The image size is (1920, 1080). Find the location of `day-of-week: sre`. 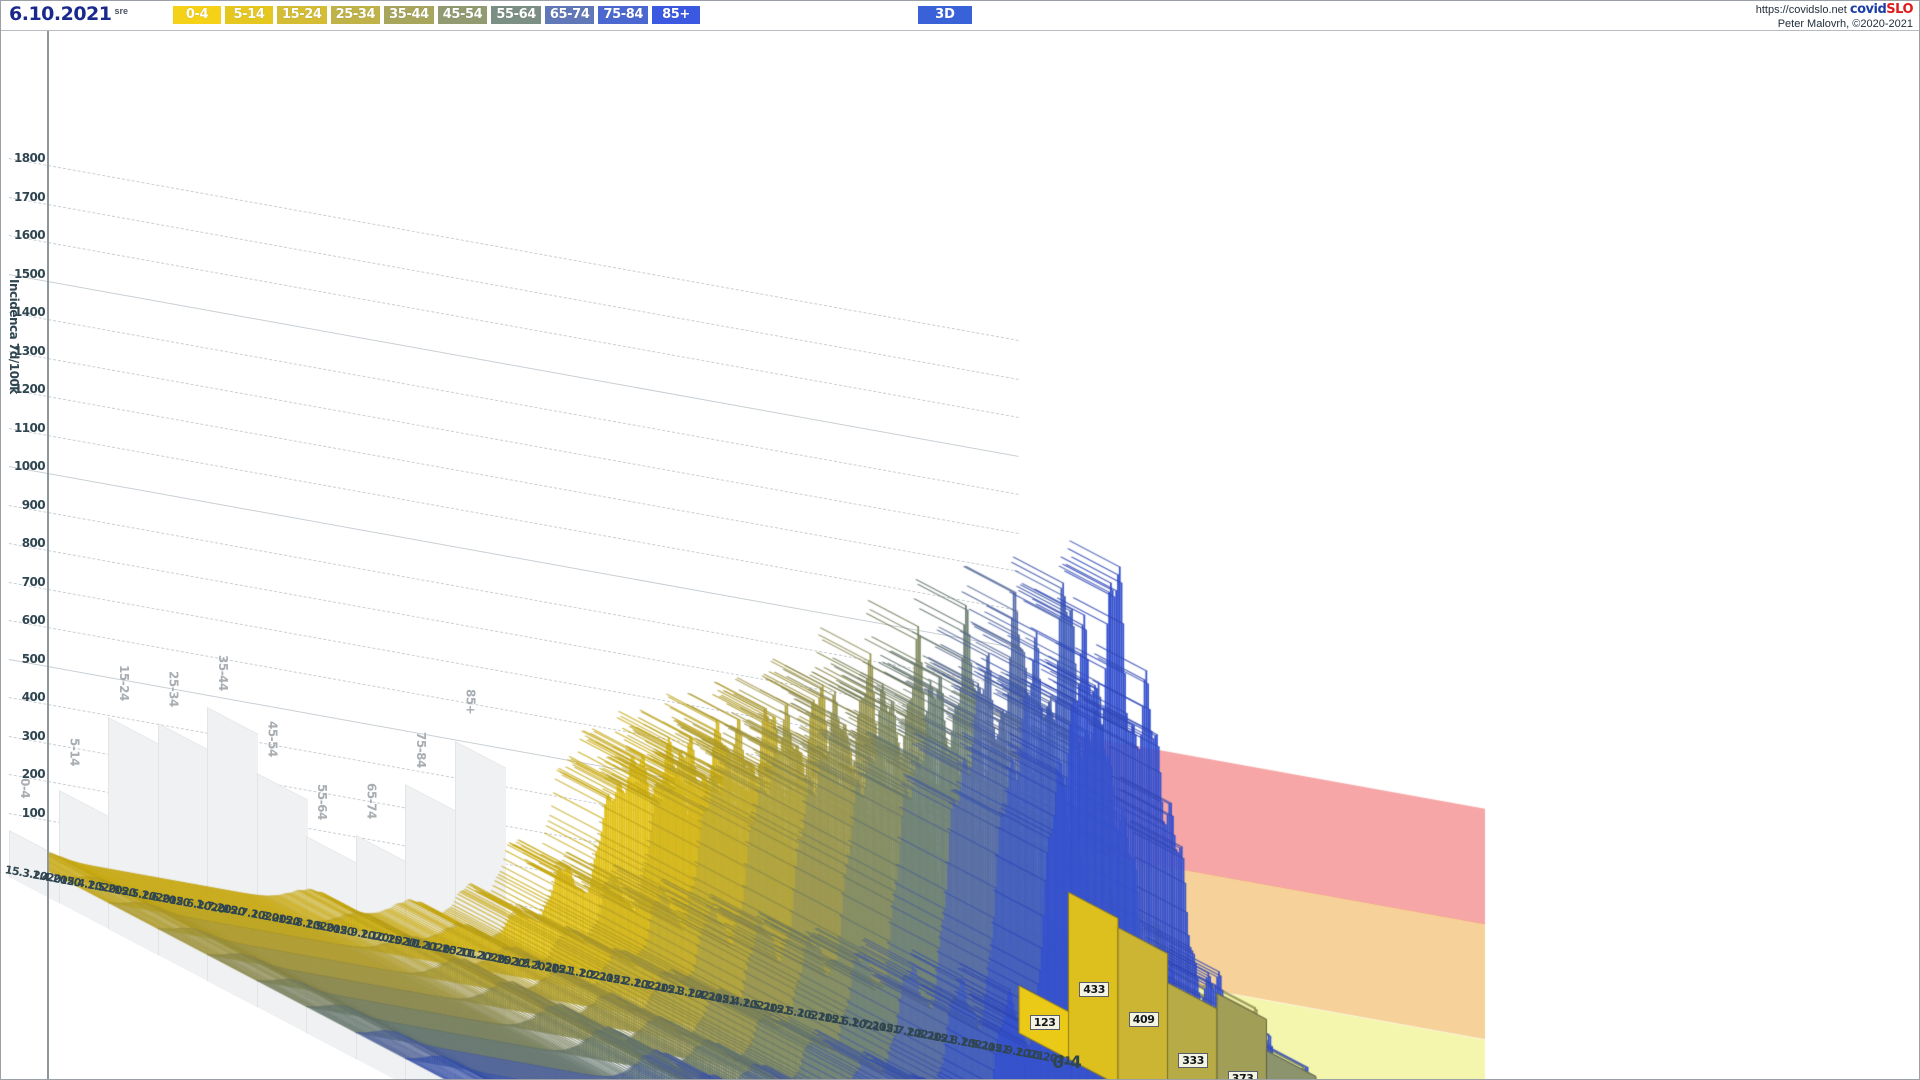

day-of-week: sre is located at coordinates (121, 10).